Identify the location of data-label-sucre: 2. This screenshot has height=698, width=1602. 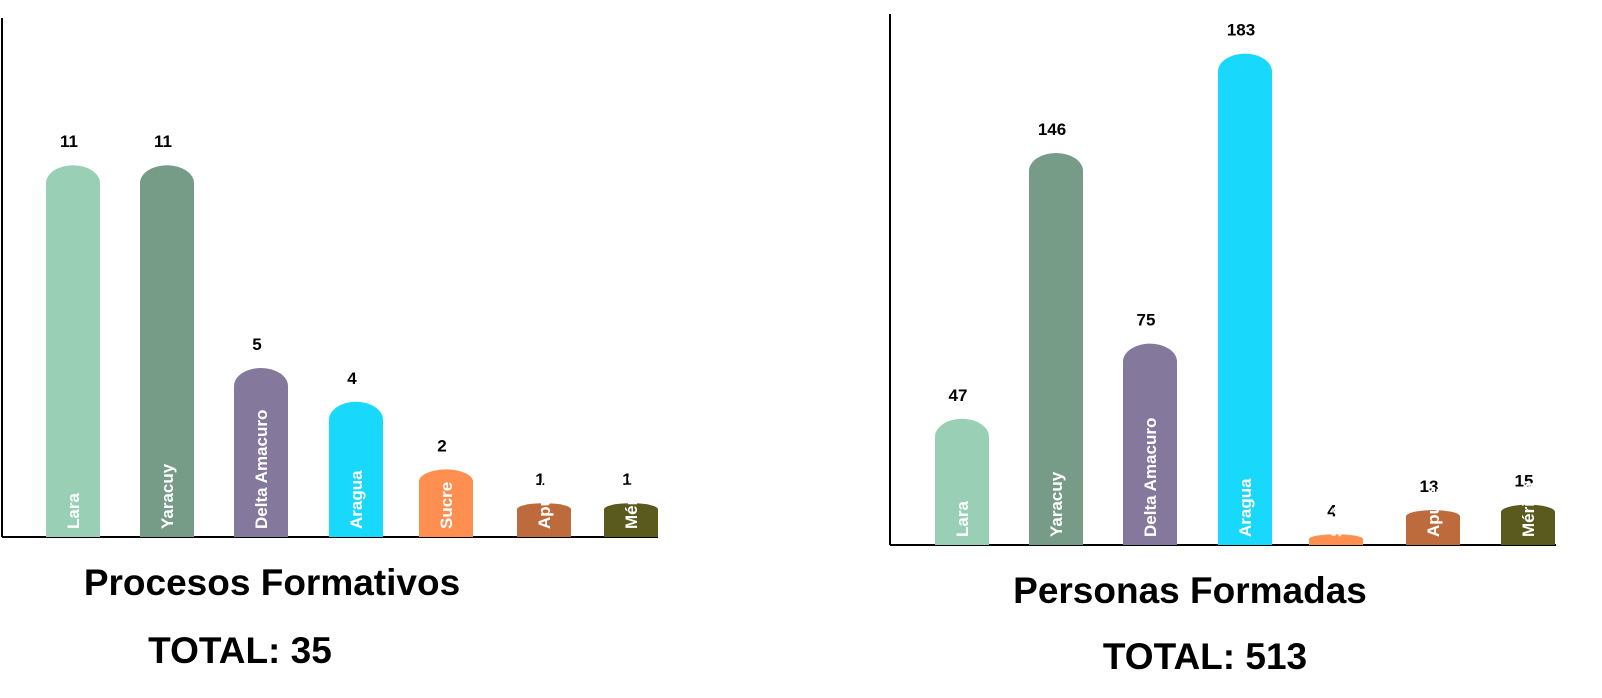
(441, 445).